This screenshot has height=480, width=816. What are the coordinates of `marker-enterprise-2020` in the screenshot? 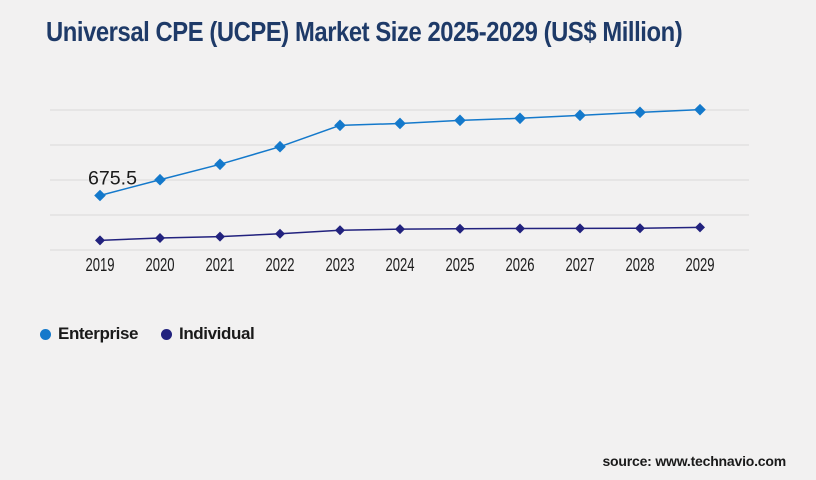 It's located at (160, 179).